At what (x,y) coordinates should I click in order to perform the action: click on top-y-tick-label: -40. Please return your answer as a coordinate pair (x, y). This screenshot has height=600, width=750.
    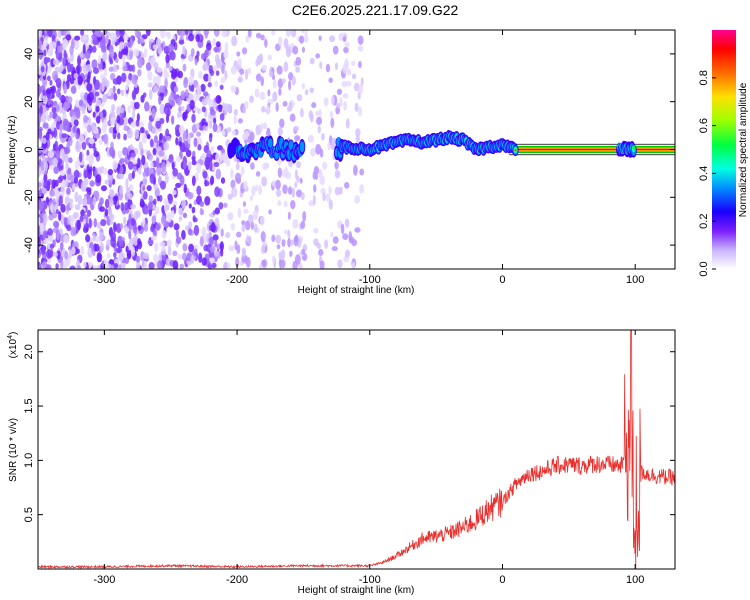
    Looking at the image, I should click on (29, 245).